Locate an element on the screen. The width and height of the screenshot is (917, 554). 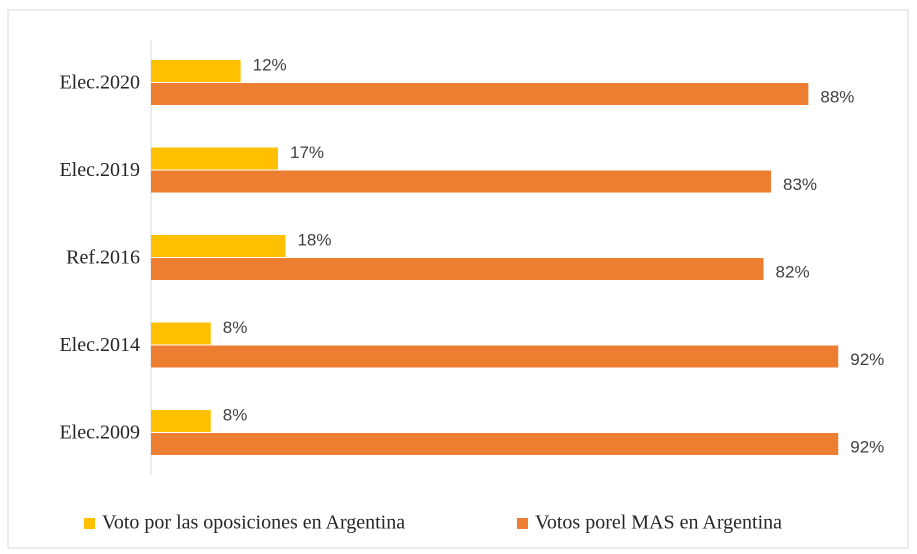
category-label: Elec.2014 is located at coordinates (99, 345).